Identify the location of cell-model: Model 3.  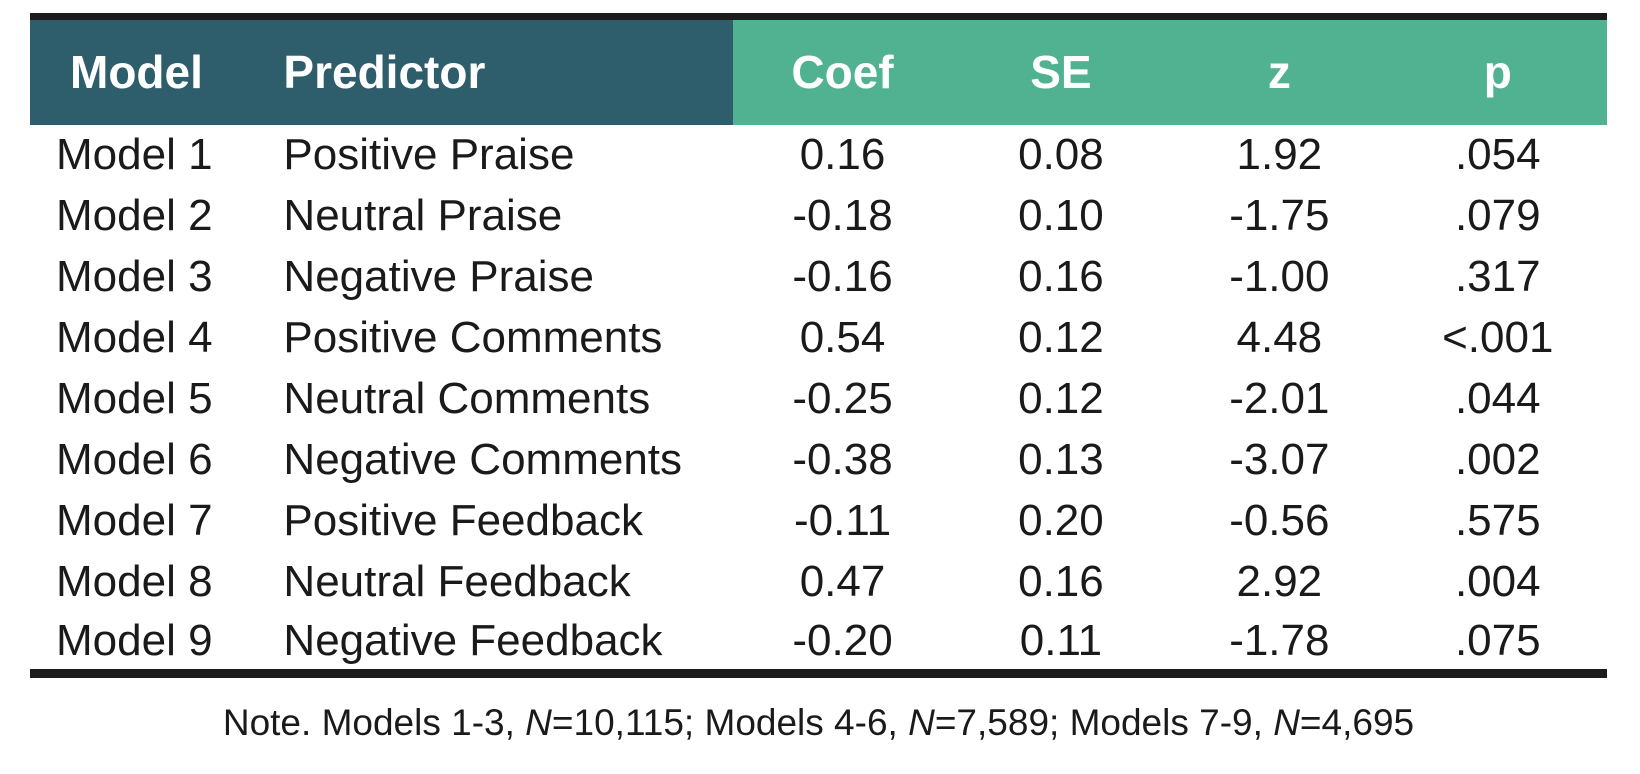
(143, 277).